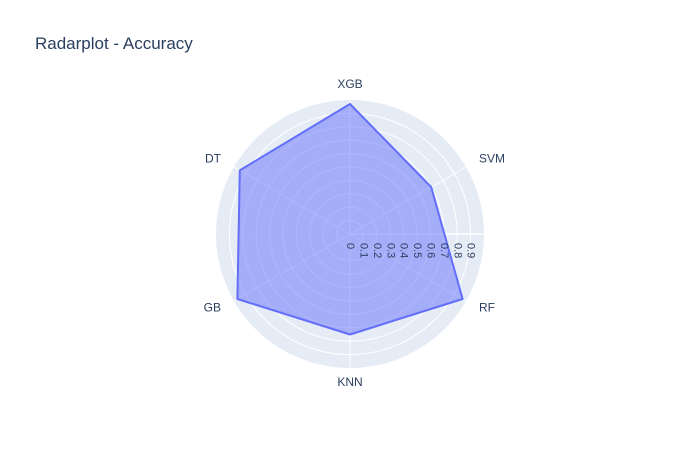 This screenshot has height=450, width=700. Describe the element at coordinates (363, 250) in the screenshot. I see `radial-tick-label: 0.1` at that location.